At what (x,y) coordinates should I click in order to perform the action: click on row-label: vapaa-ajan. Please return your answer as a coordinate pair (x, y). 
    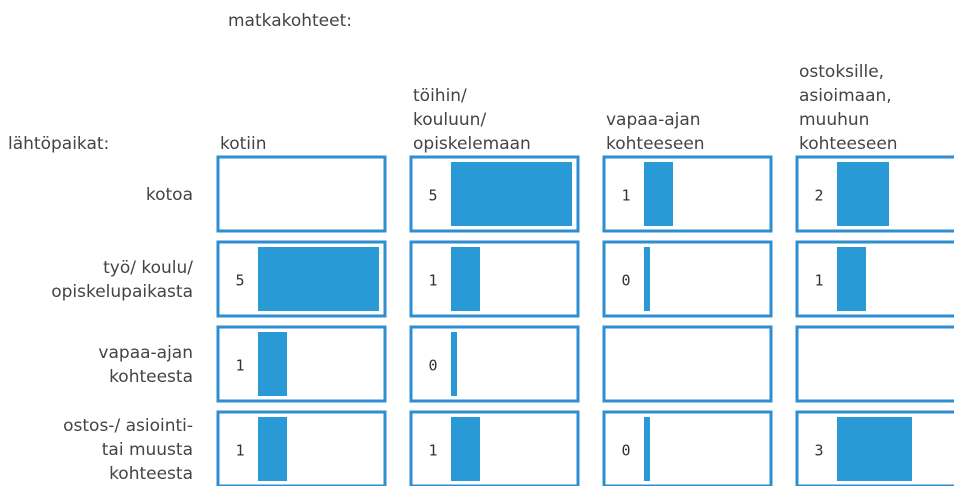
    Looking at the image, I should click on (145, 353).